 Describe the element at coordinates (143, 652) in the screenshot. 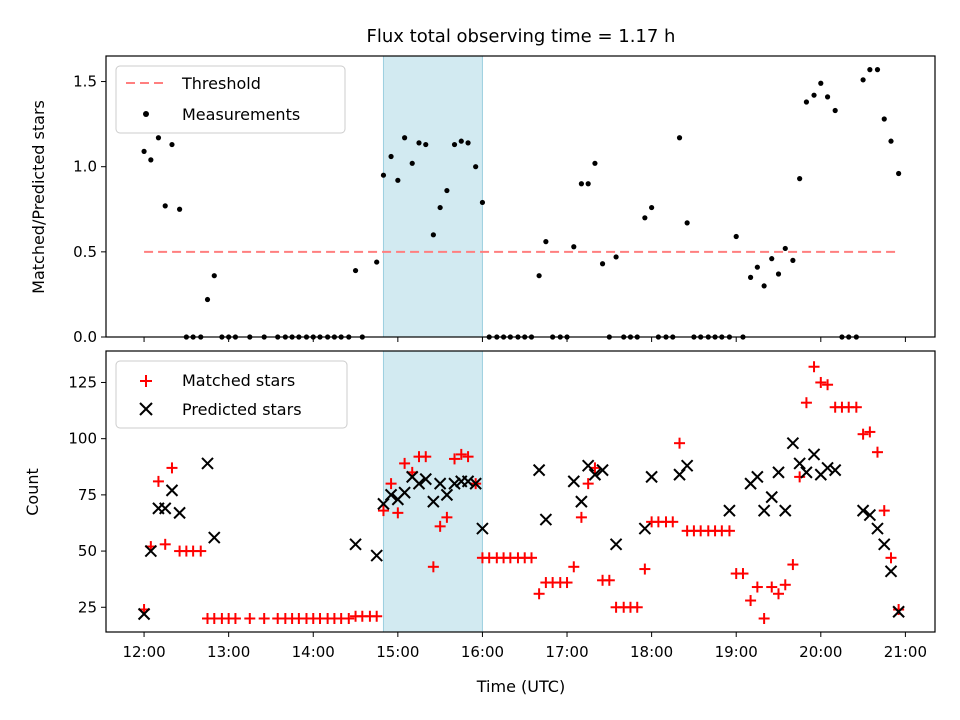

I see `x-tick-label: 12:00` at that location.